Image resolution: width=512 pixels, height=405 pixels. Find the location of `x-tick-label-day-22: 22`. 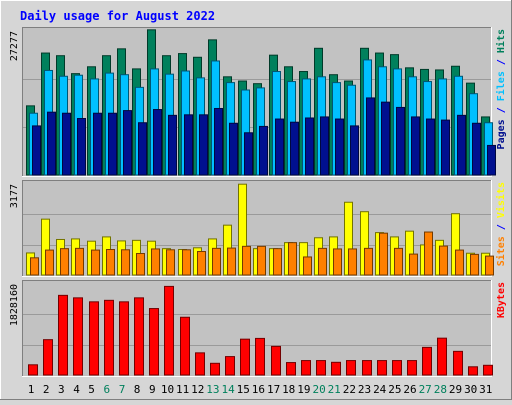

x-tick-label-day-22: 22 is located at coordinates (349, 389).